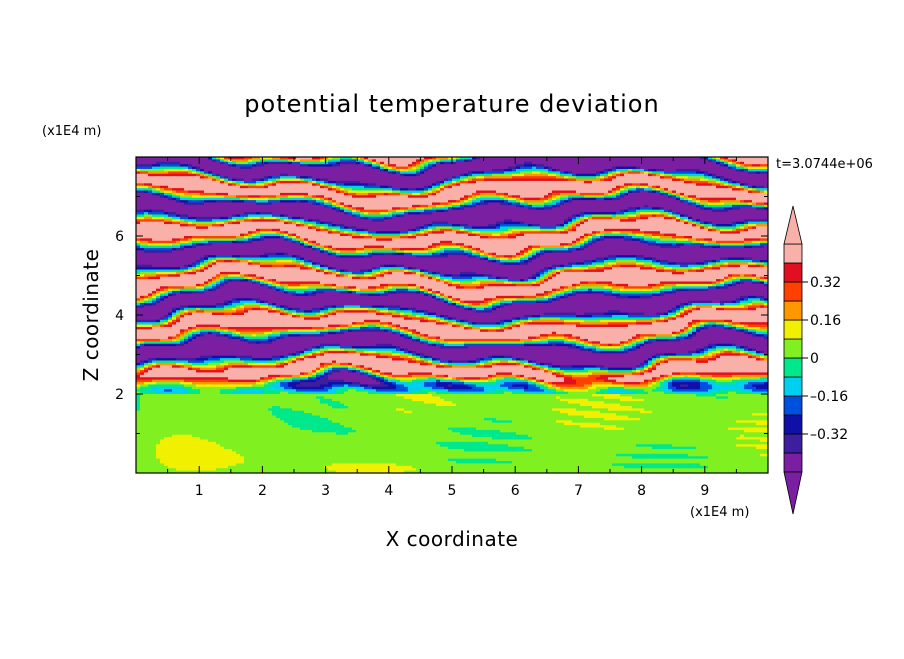 The width and height of the screenshot is (904, 659). Describe the element at coordinates (641, 491) in the screenshot. I see `x-tick-label: 8` at that location.